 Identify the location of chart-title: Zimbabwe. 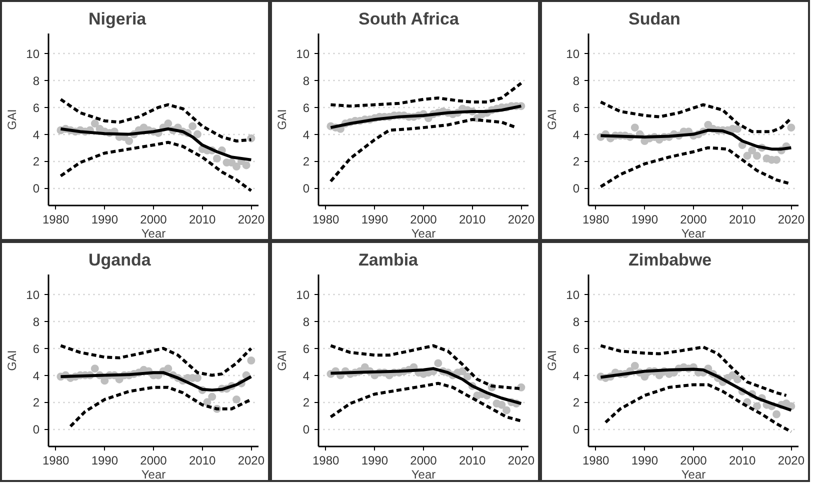
(670, 260).